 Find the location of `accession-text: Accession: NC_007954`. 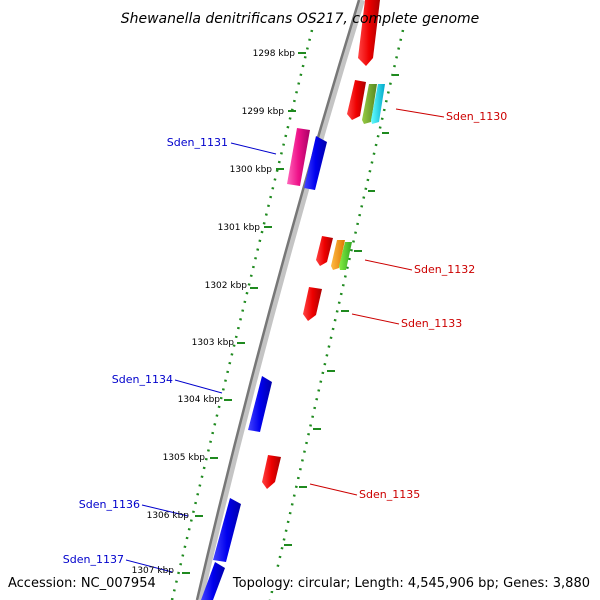

accession-text: Accession: NC_007954 is located at coordinates (82, 583).